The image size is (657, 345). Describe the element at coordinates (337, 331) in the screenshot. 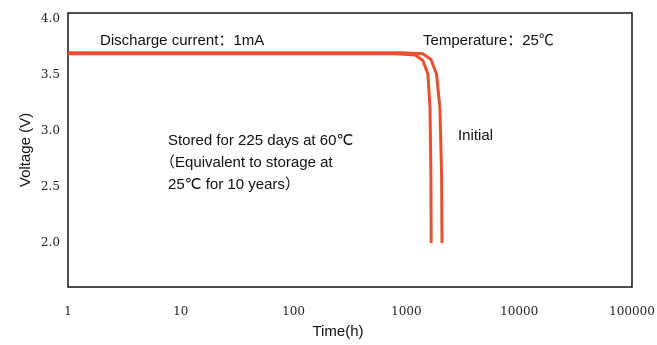

I see `x-axis-label: Time(h)` at that location.